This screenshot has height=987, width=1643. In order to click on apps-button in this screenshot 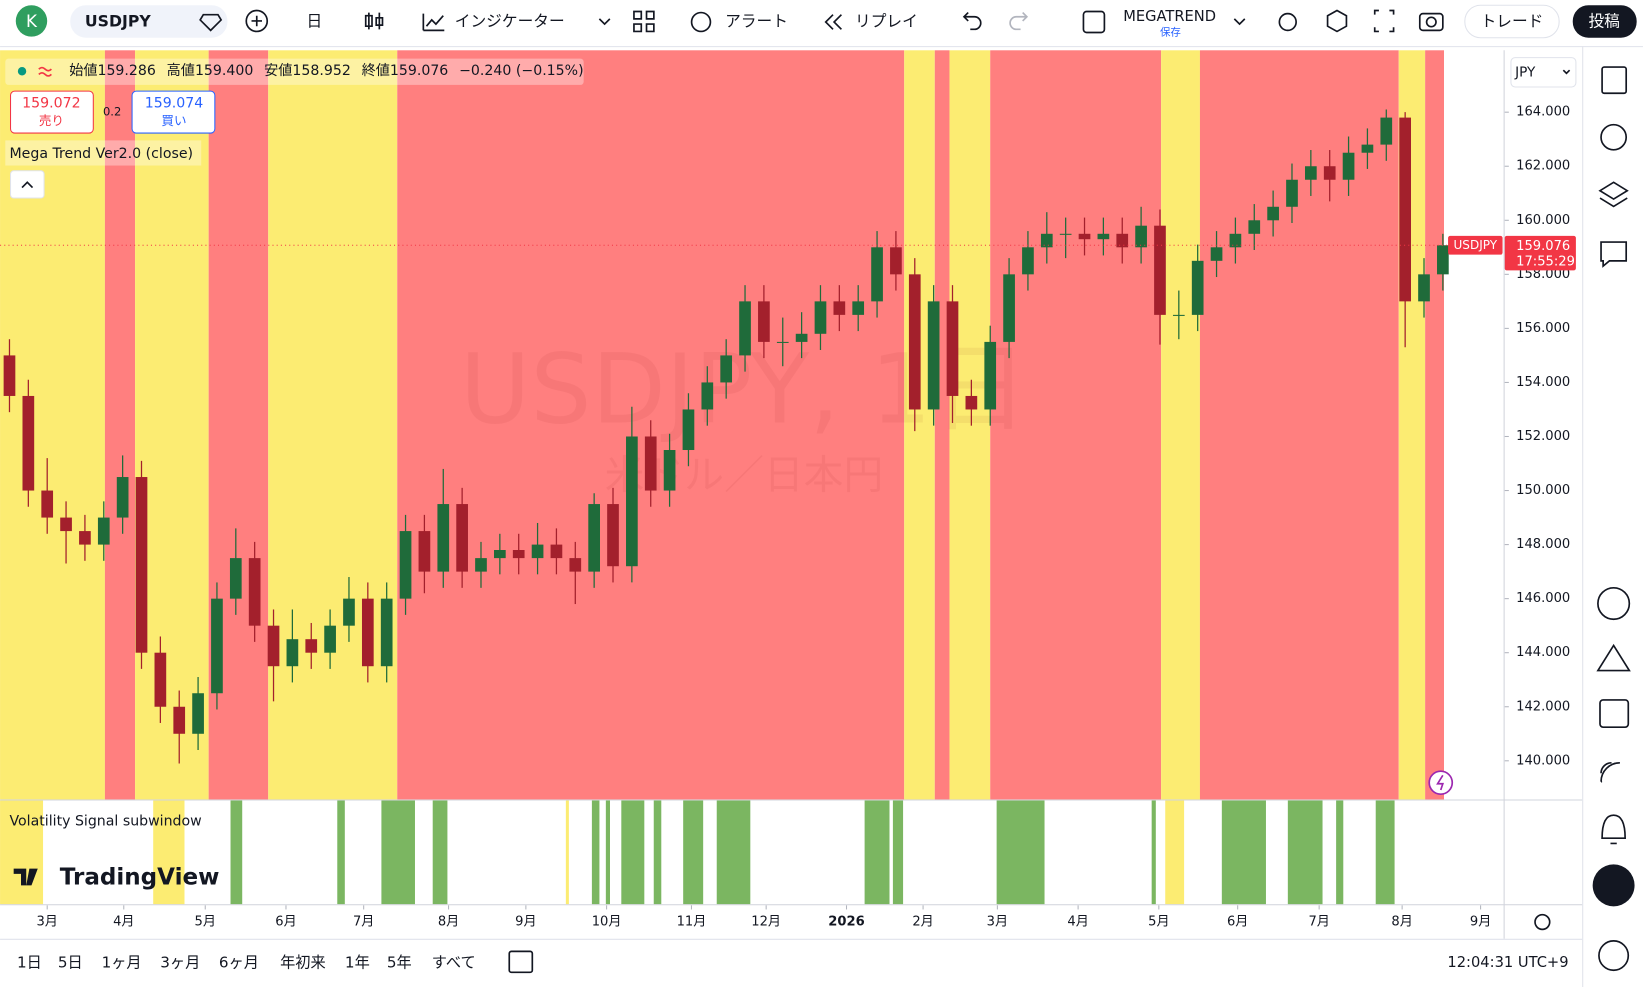, I will do `click(1613, 885)`.